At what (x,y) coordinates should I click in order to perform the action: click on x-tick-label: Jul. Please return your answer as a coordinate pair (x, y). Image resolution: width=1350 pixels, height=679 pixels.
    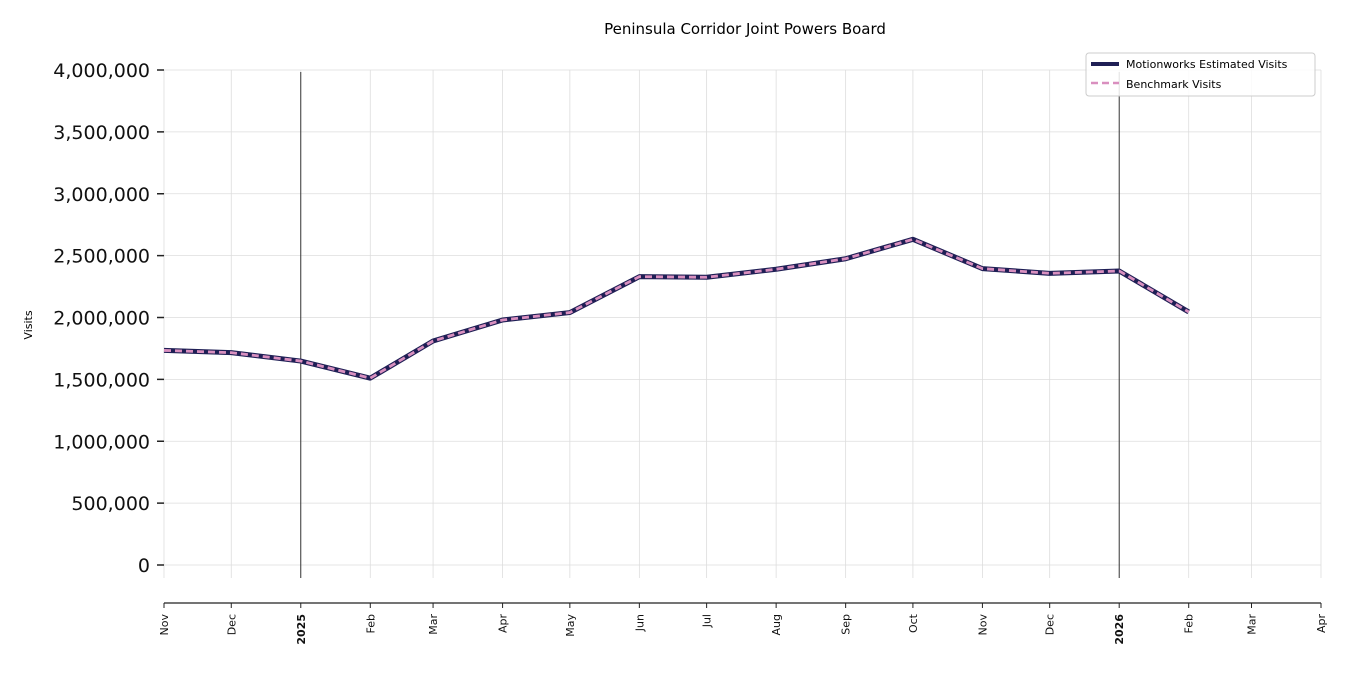
    Looking at the image, I should click on (707, 621).